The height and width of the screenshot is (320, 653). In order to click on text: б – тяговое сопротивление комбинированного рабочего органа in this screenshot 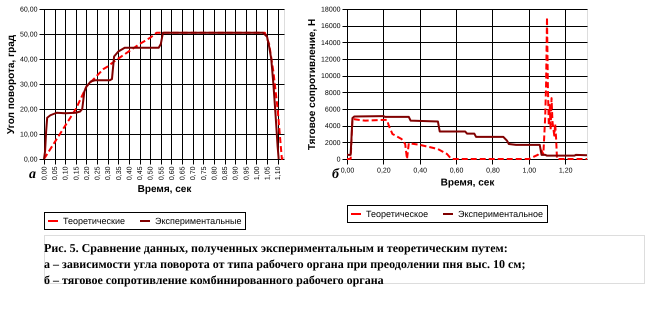, I will do `click(214, 280)`.